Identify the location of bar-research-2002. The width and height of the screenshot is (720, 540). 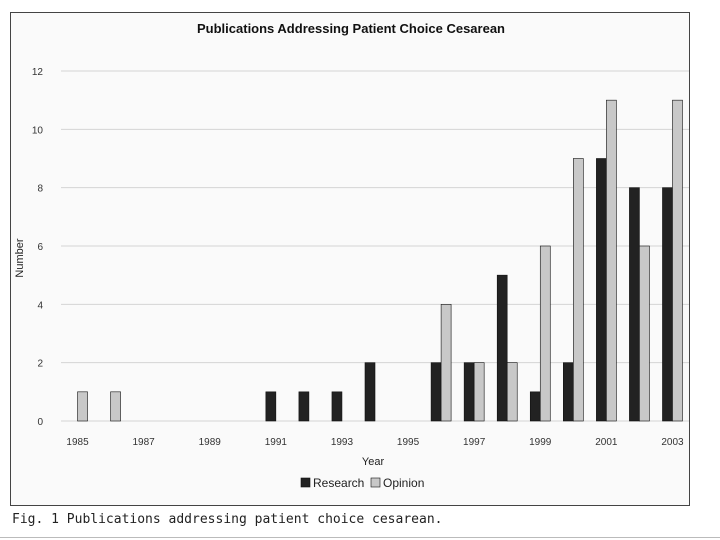
(634, 304).